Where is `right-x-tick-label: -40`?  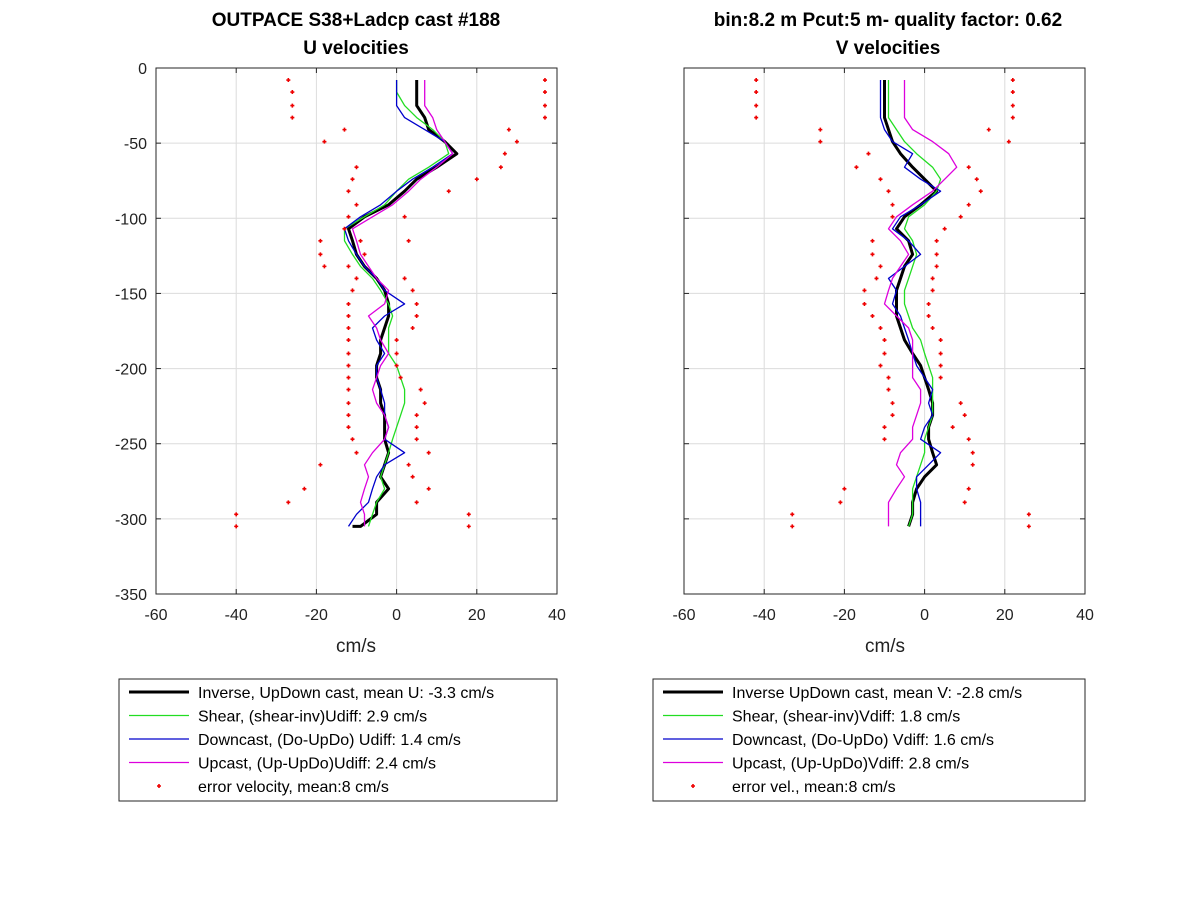
right-x-tick-label: -40 is located at coordinates (764, 615).